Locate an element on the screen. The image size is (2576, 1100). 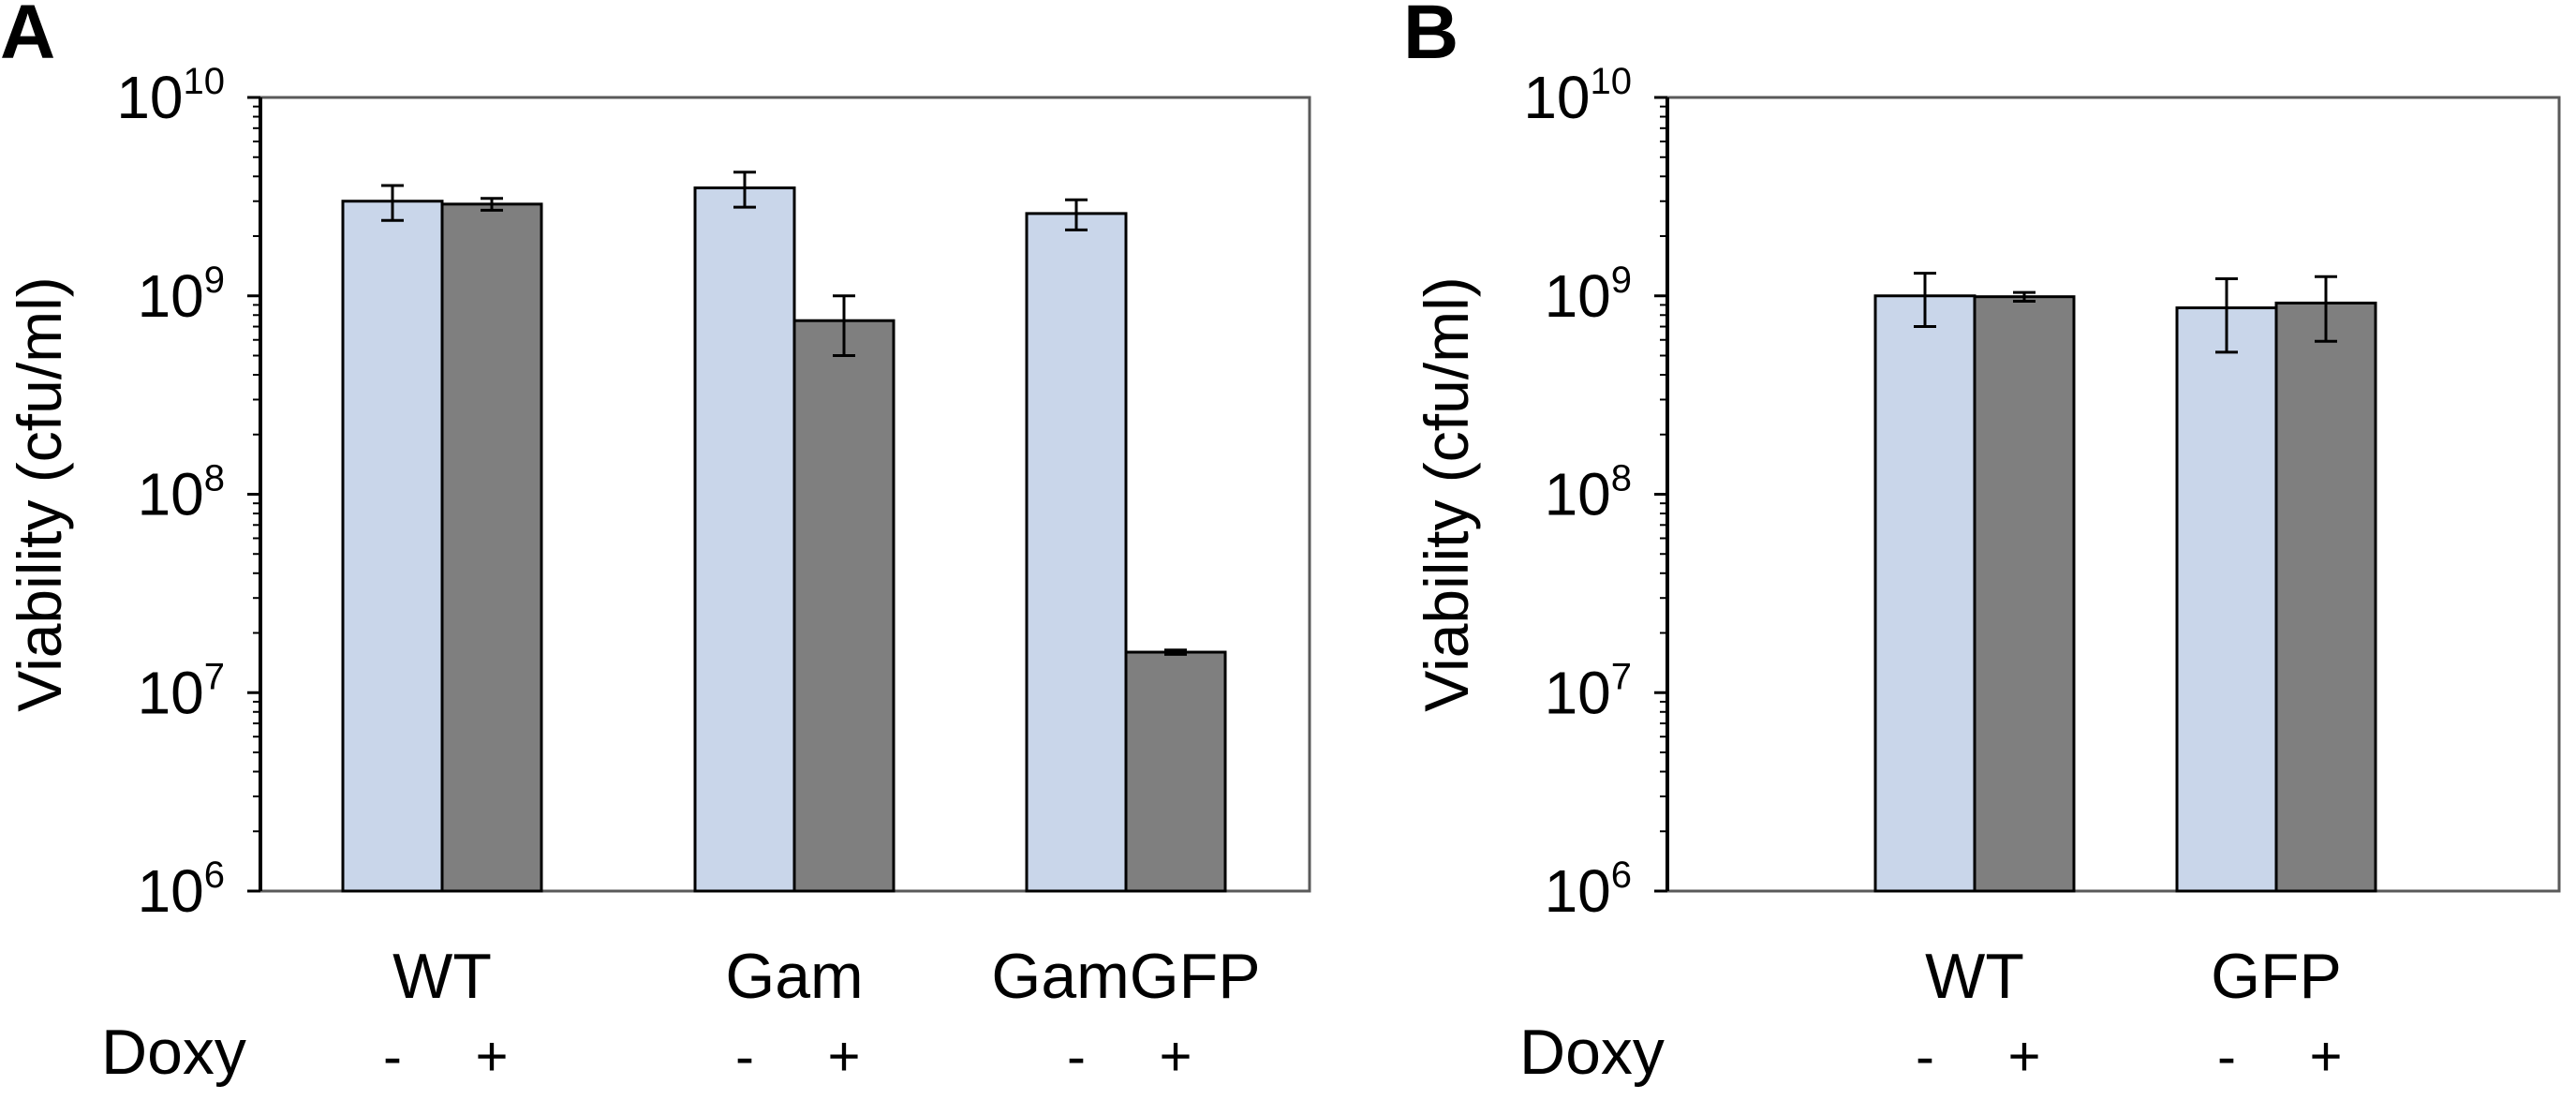
category-label: Gam is located at coordinates (794, 976).